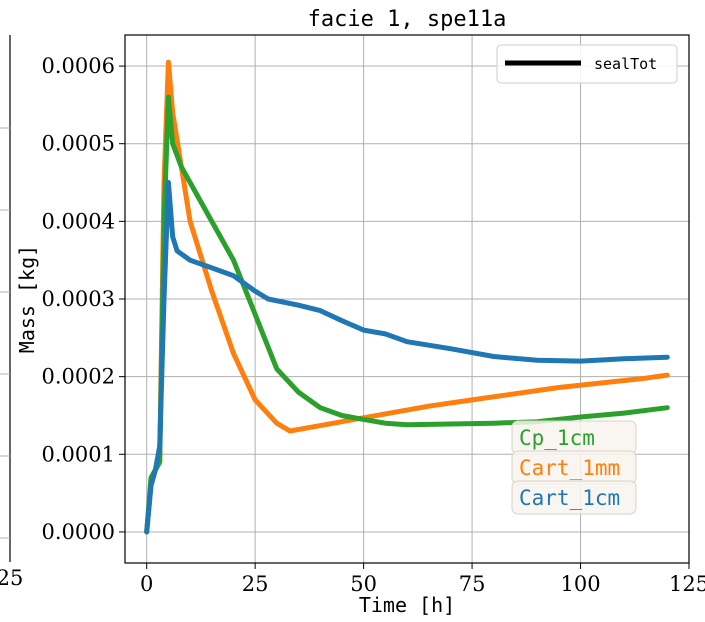 The width and height of the screenshot is (705, 622). I want to click on y-tick-label: 0.0003, so click(78, 299).